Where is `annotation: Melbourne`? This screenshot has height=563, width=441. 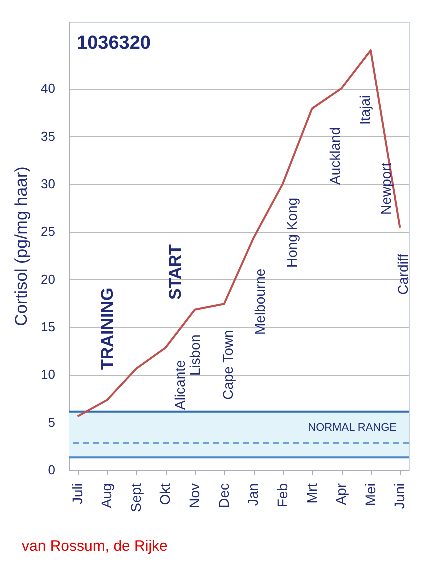 annotation: Melbourne is located at coordinates (260, 301).